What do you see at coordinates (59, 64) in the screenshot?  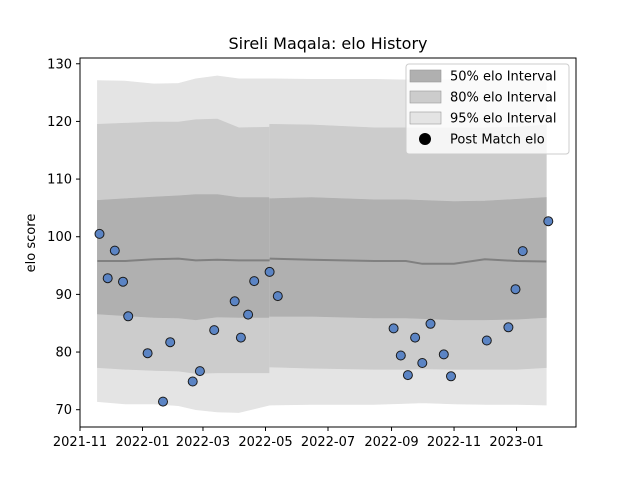 I see `y-tick-label: 130` at bounding box center [59, 64].